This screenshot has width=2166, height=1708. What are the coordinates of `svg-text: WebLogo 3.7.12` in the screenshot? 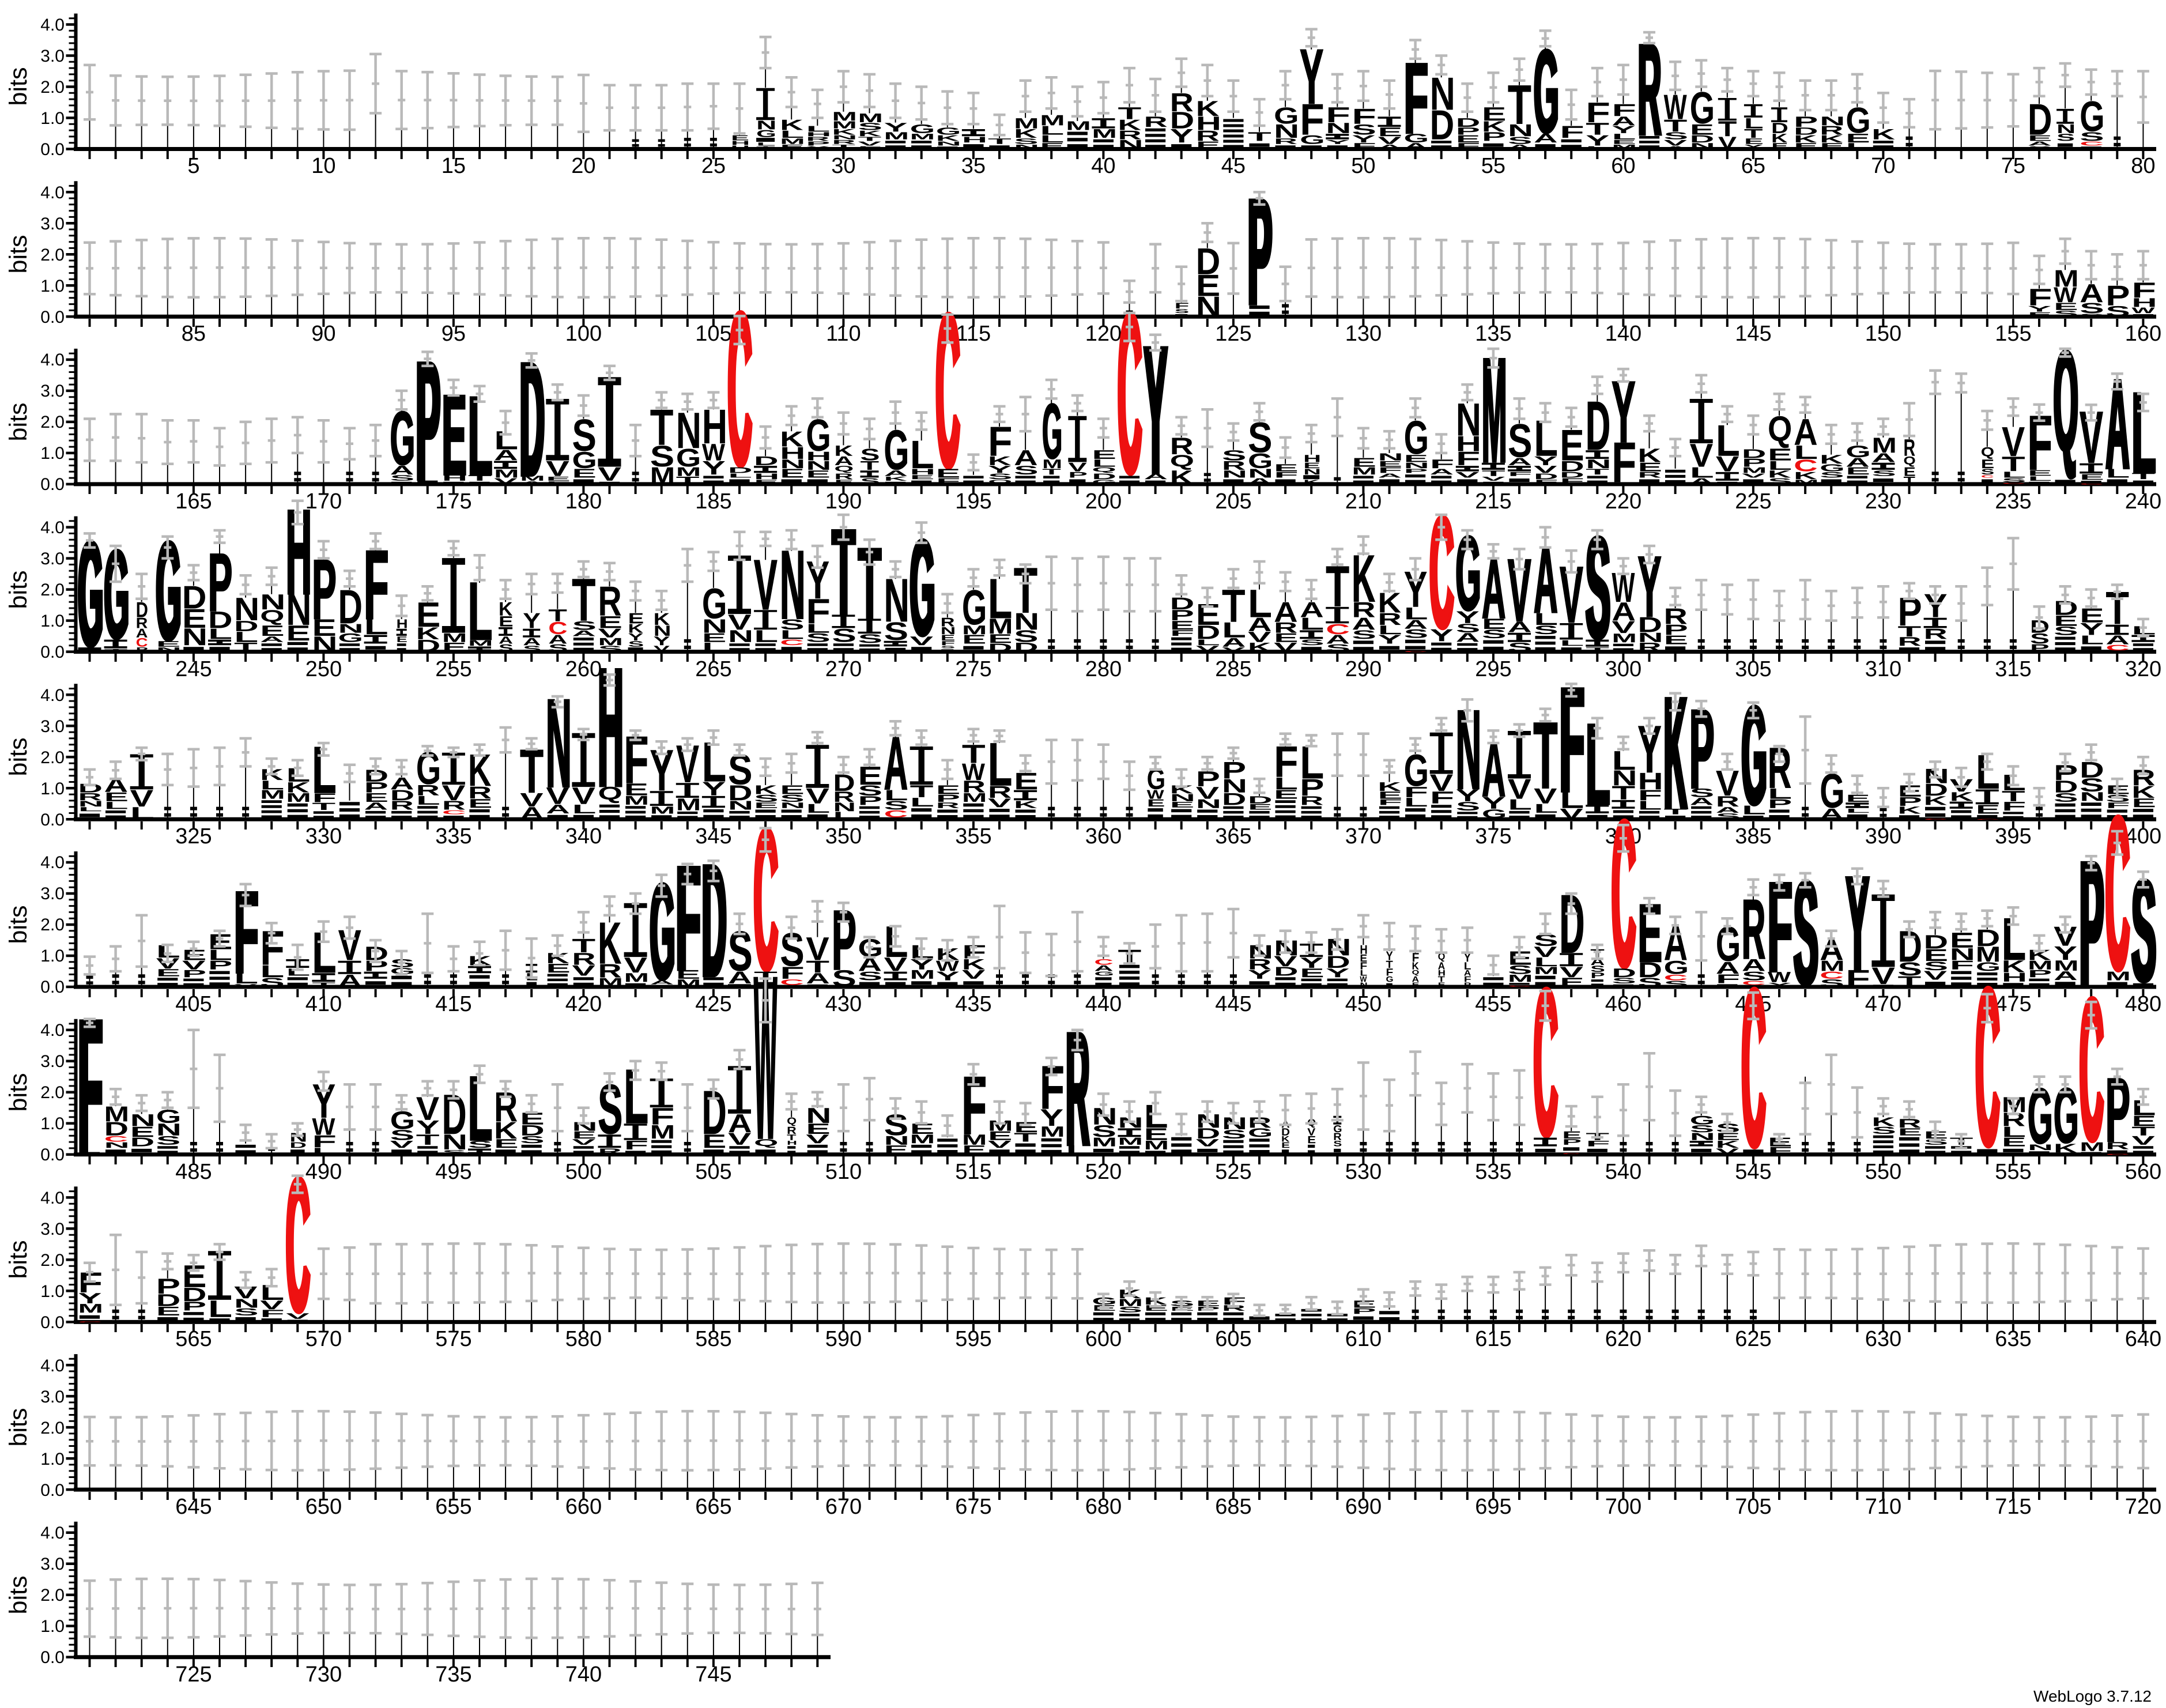 It's located at (2092, 1696).